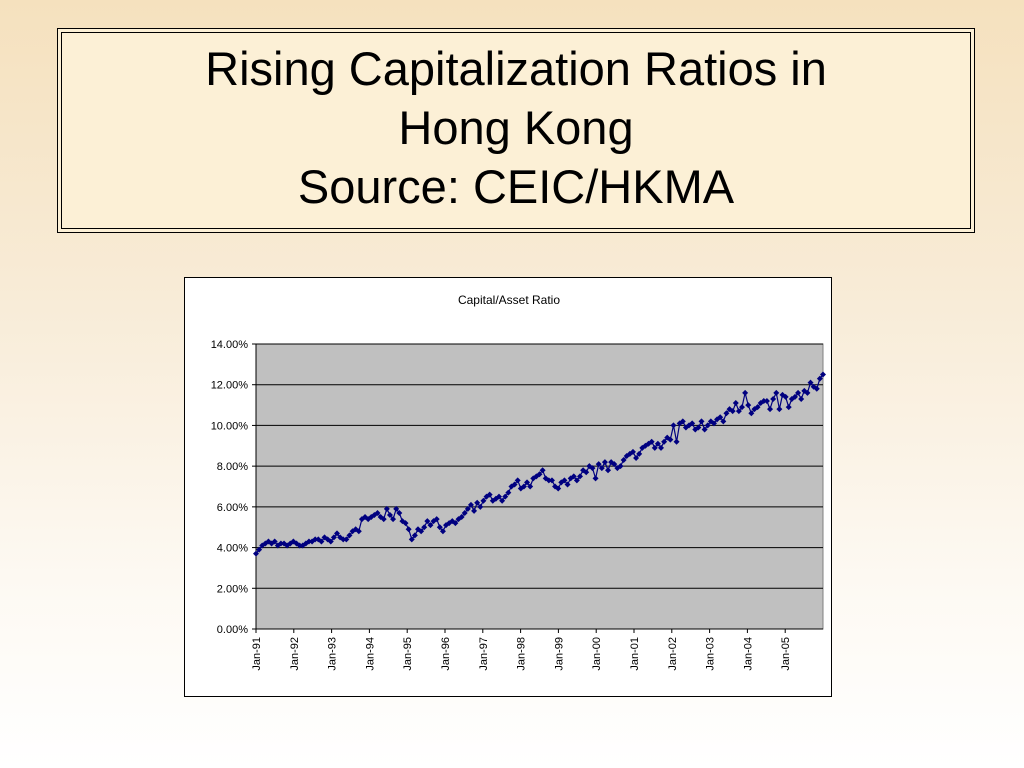 Image resolution: width=1024 pixels, height=768 pixels. Describe the element at coordinates (539, 464) in the screenshot. I see `series-capital-asset-ratio` at that location.